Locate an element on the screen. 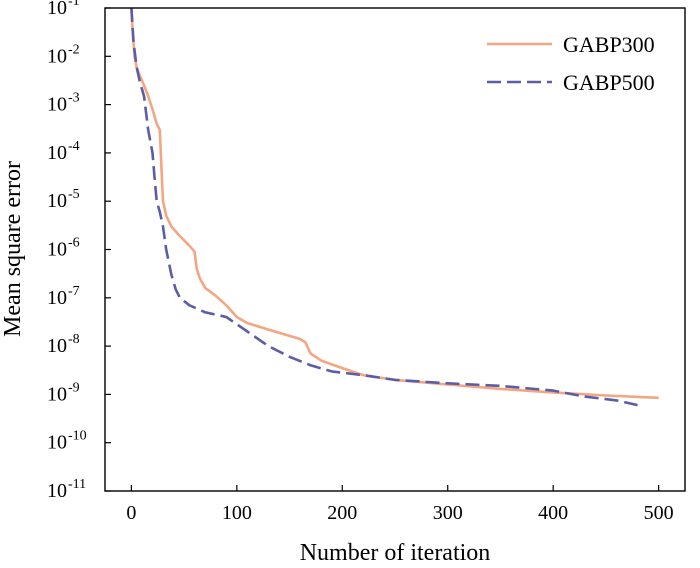  y-tick-exponent: -7 is located at coordinates (74, 291).